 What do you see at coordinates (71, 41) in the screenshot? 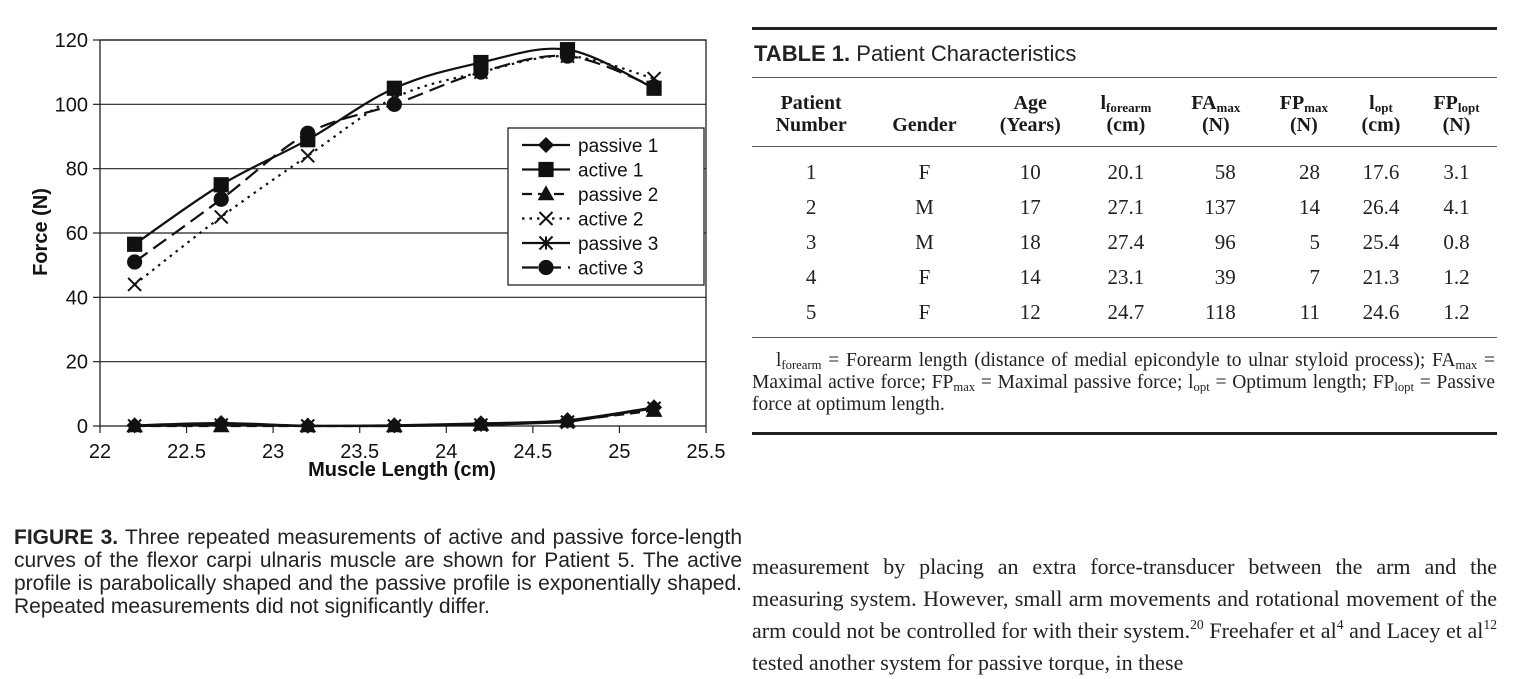
I see `y-tick-label: 120` at bounding box center [71, 41].